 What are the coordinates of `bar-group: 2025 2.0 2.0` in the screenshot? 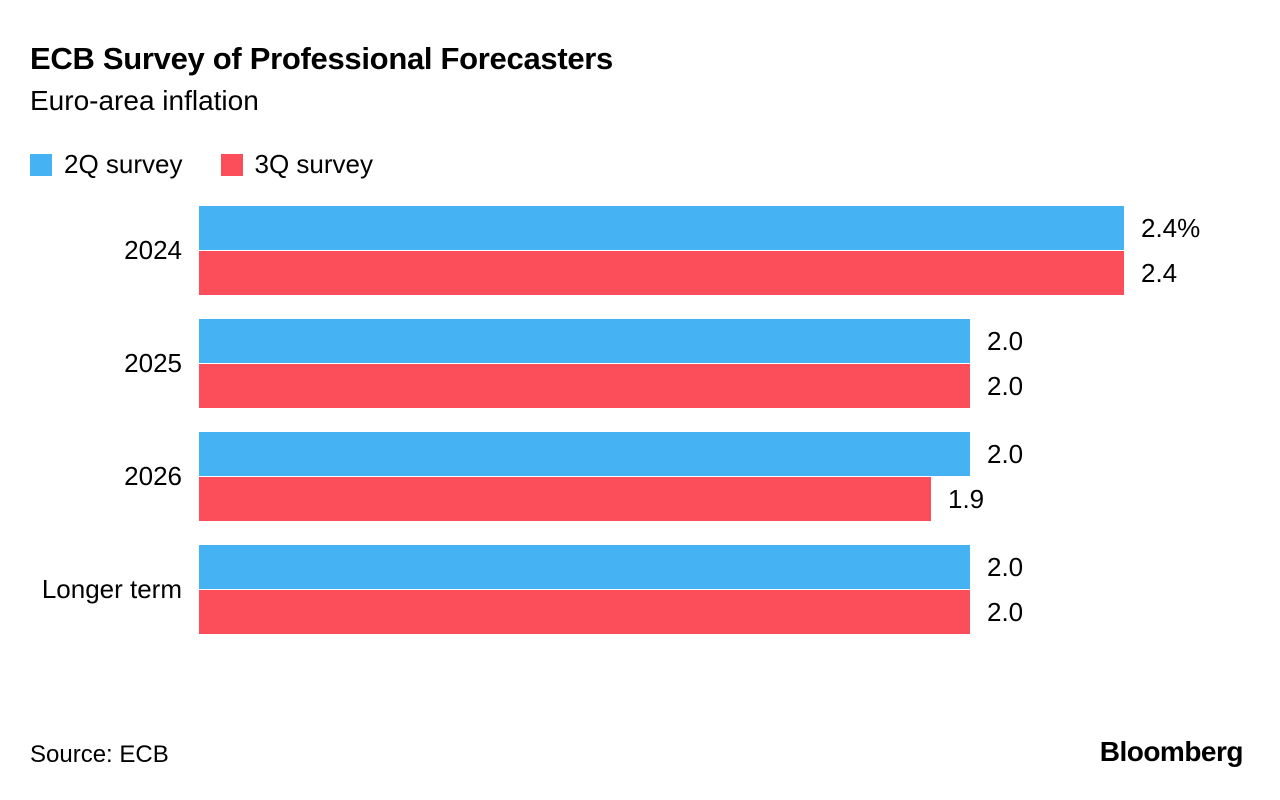 It's located at (640, 363).